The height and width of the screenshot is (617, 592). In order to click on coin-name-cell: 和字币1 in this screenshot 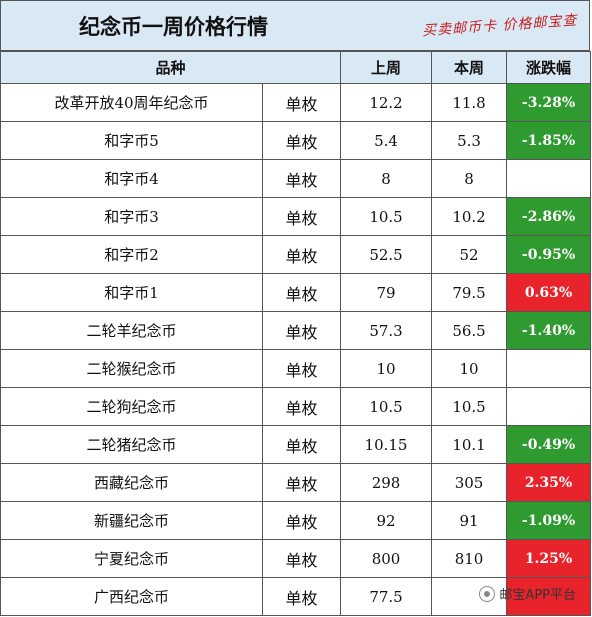, I will do `click(131, 292)`.